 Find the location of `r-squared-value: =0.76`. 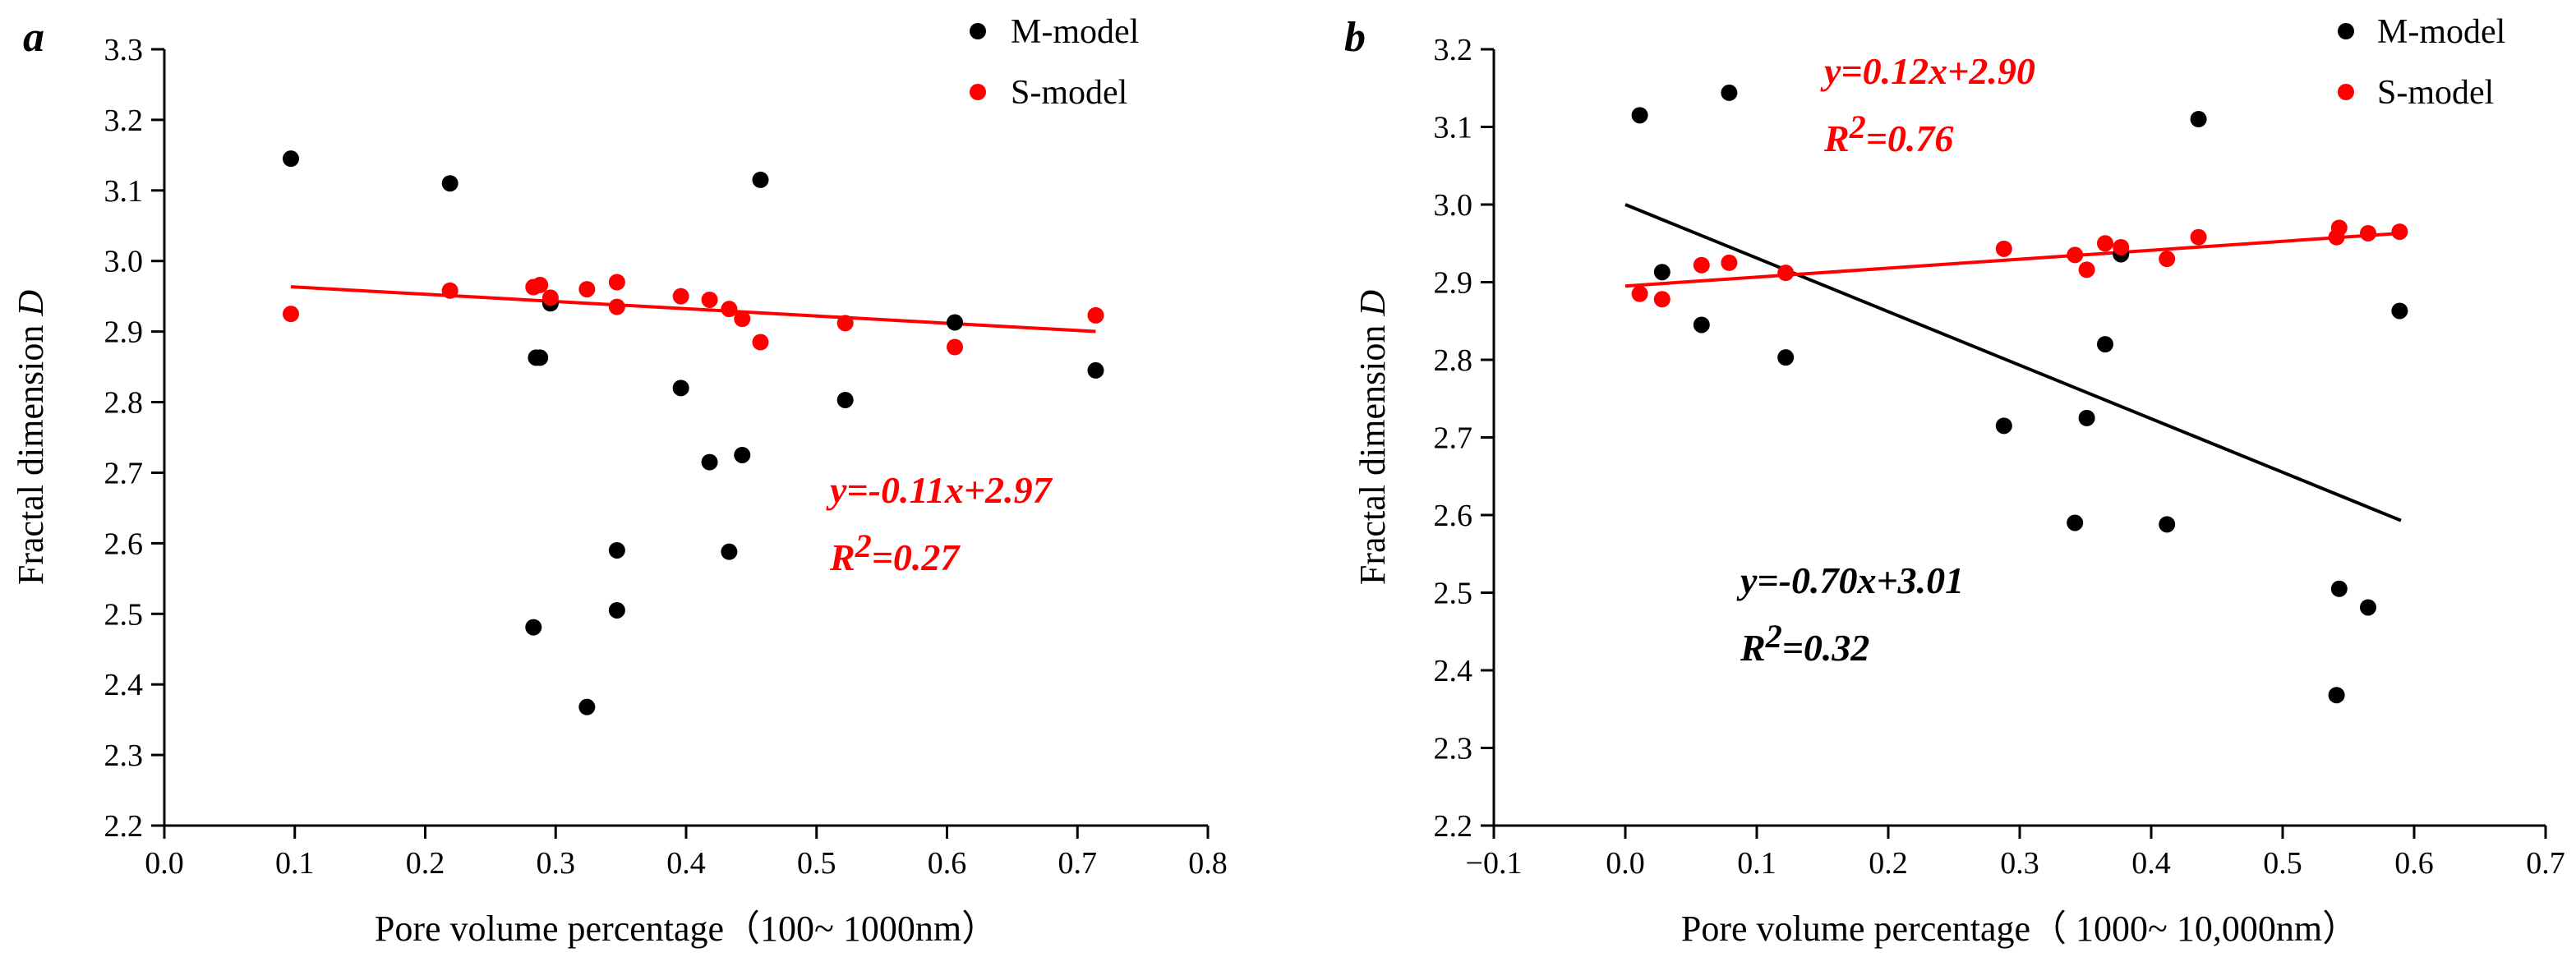

r-squared-value: =0.76 is located at coordinates (1910, 138).